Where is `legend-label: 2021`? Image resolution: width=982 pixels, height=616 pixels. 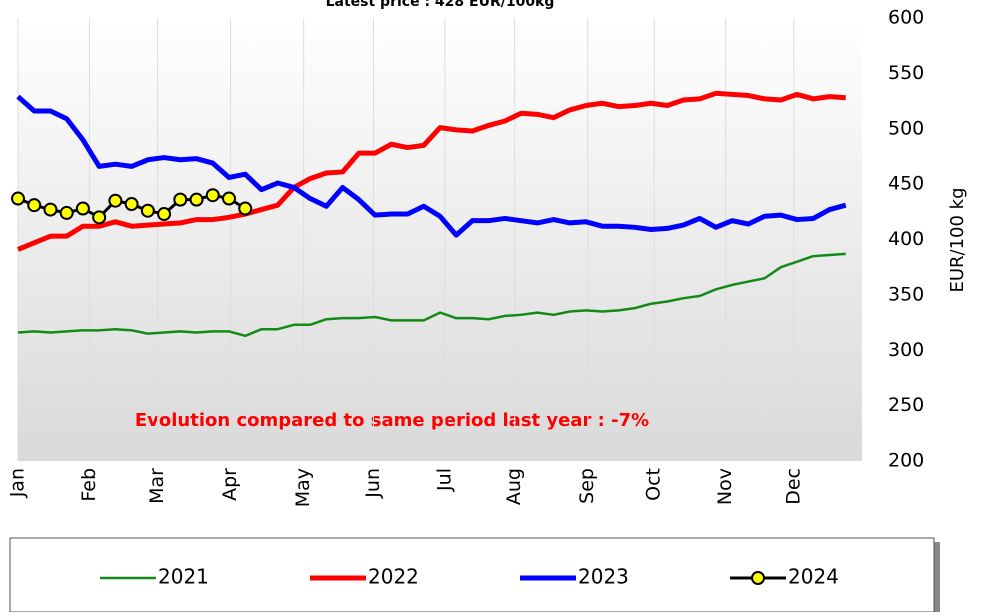 legend-label: 2021 is located at coordinates (183, 577).